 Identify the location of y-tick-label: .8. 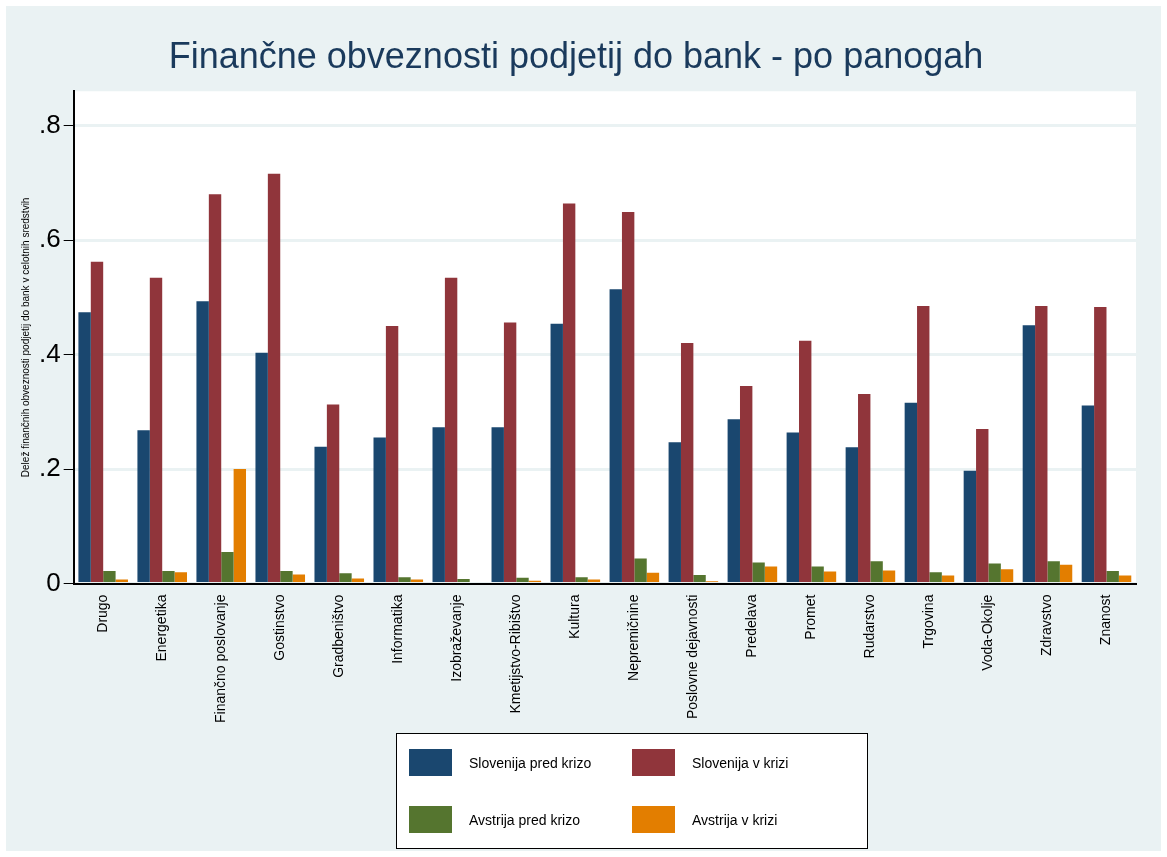
(50, 123).